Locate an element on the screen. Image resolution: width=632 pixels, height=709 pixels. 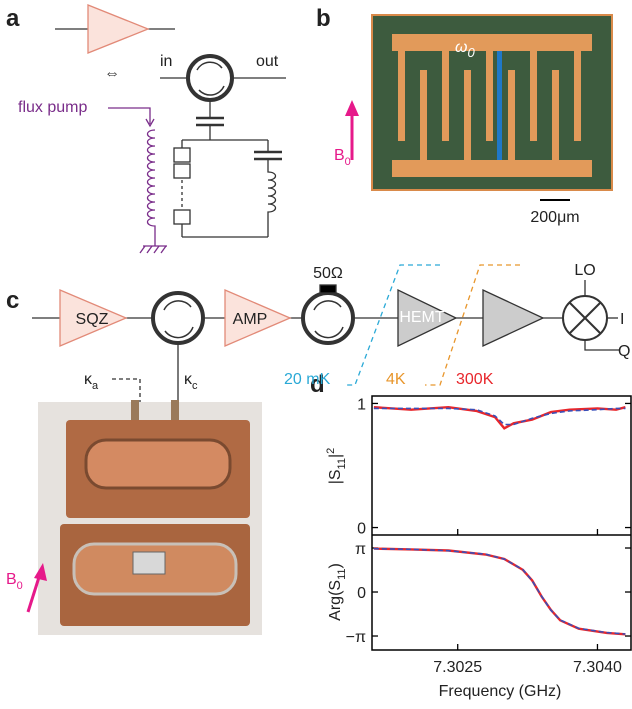
in-label: in is located at coordinates (166, 61).